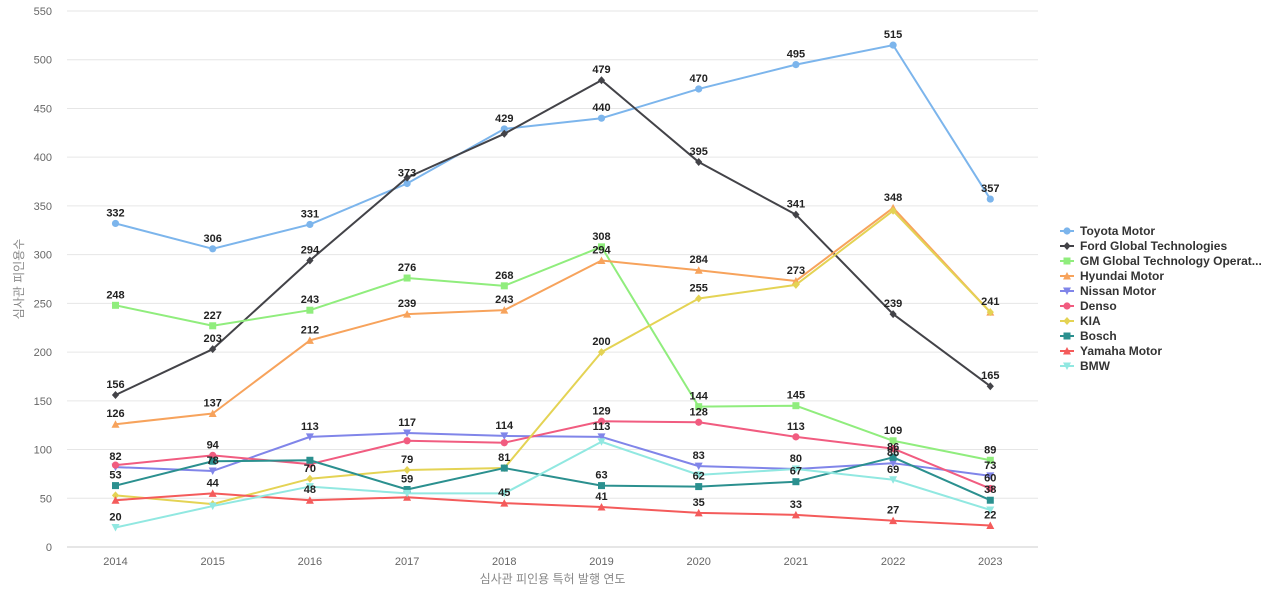  What do you see at coordinates (1121, 351) in the screenshot?
I see `legend-label: Yamaha Motor` at bounding box center [1121, 351].